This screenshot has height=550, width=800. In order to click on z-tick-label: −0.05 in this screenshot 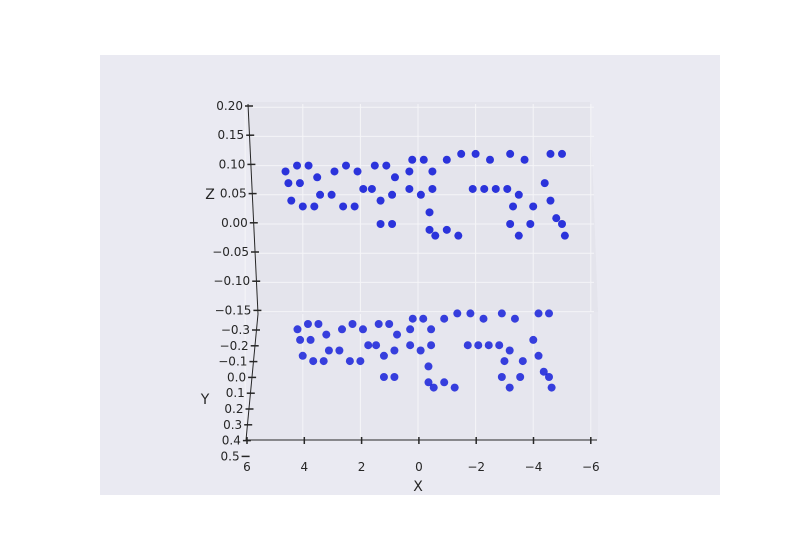, I will do `click(230, 252)`.